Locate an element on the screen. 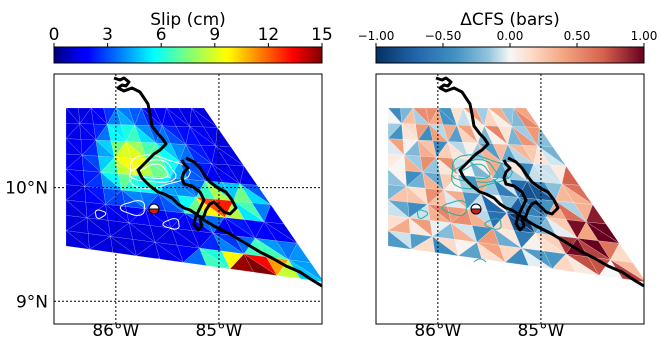 This screenshot has width=660, height=342. cfs-colorbar: ΔCFS (bars) −1.00 −0.50 0.00 0.50 1.00 is located at coordinates (508, 37).